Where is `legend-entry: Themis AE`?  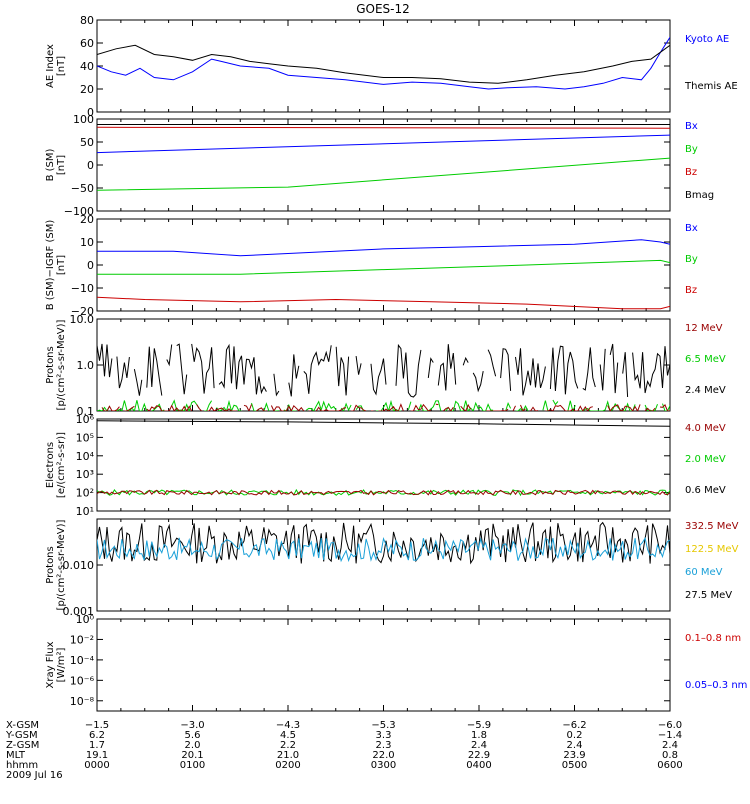
legend-entry: Themis AE is located at coordinates (711, 86).